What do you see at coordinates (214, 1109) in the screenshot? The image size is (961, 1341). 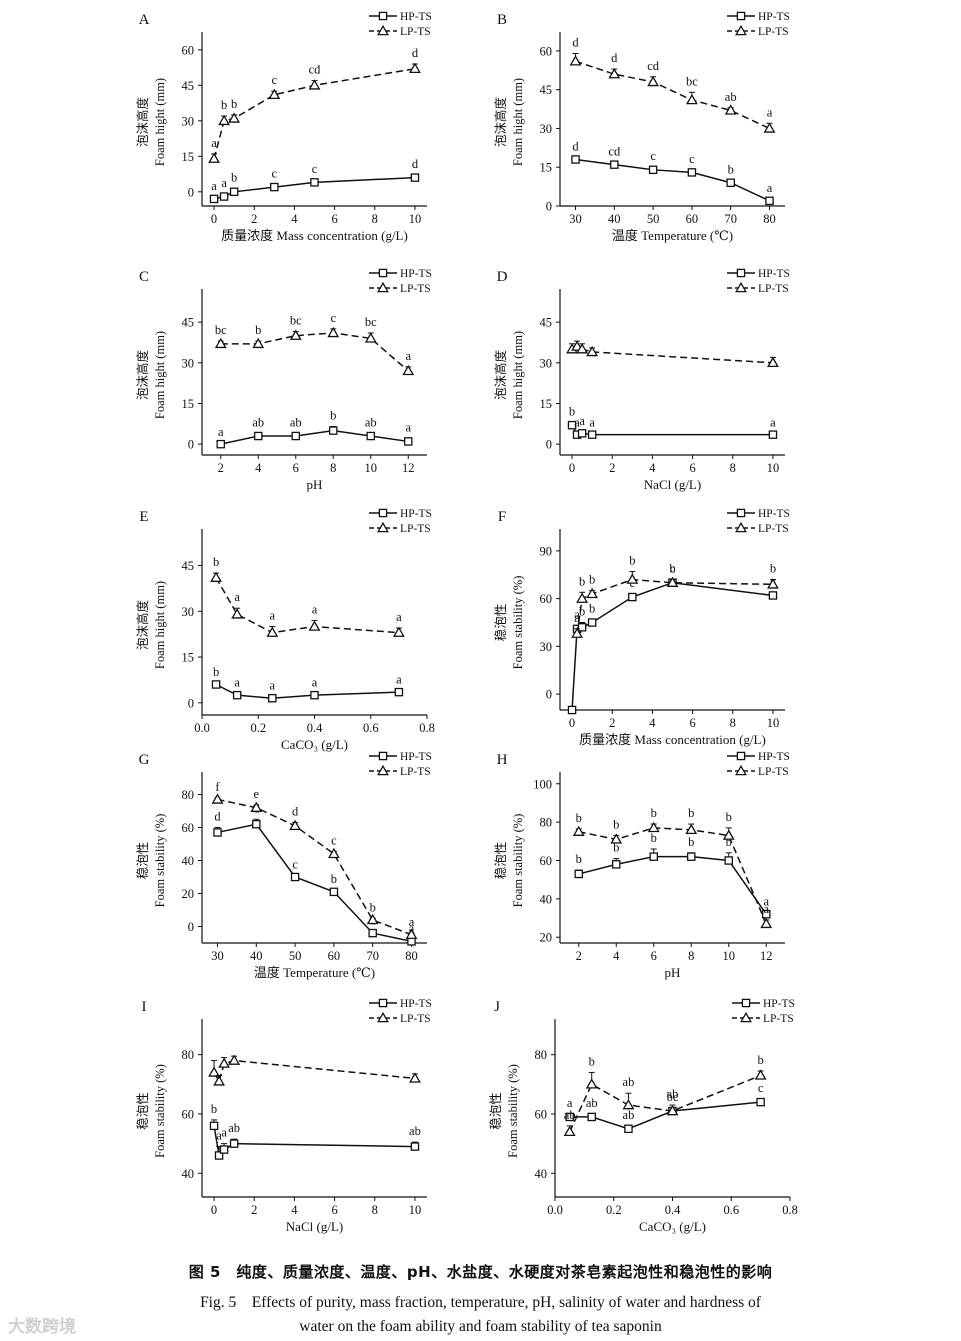 I see `panel-i-hp-significance-label: b` at bounding box center [214, 1109].